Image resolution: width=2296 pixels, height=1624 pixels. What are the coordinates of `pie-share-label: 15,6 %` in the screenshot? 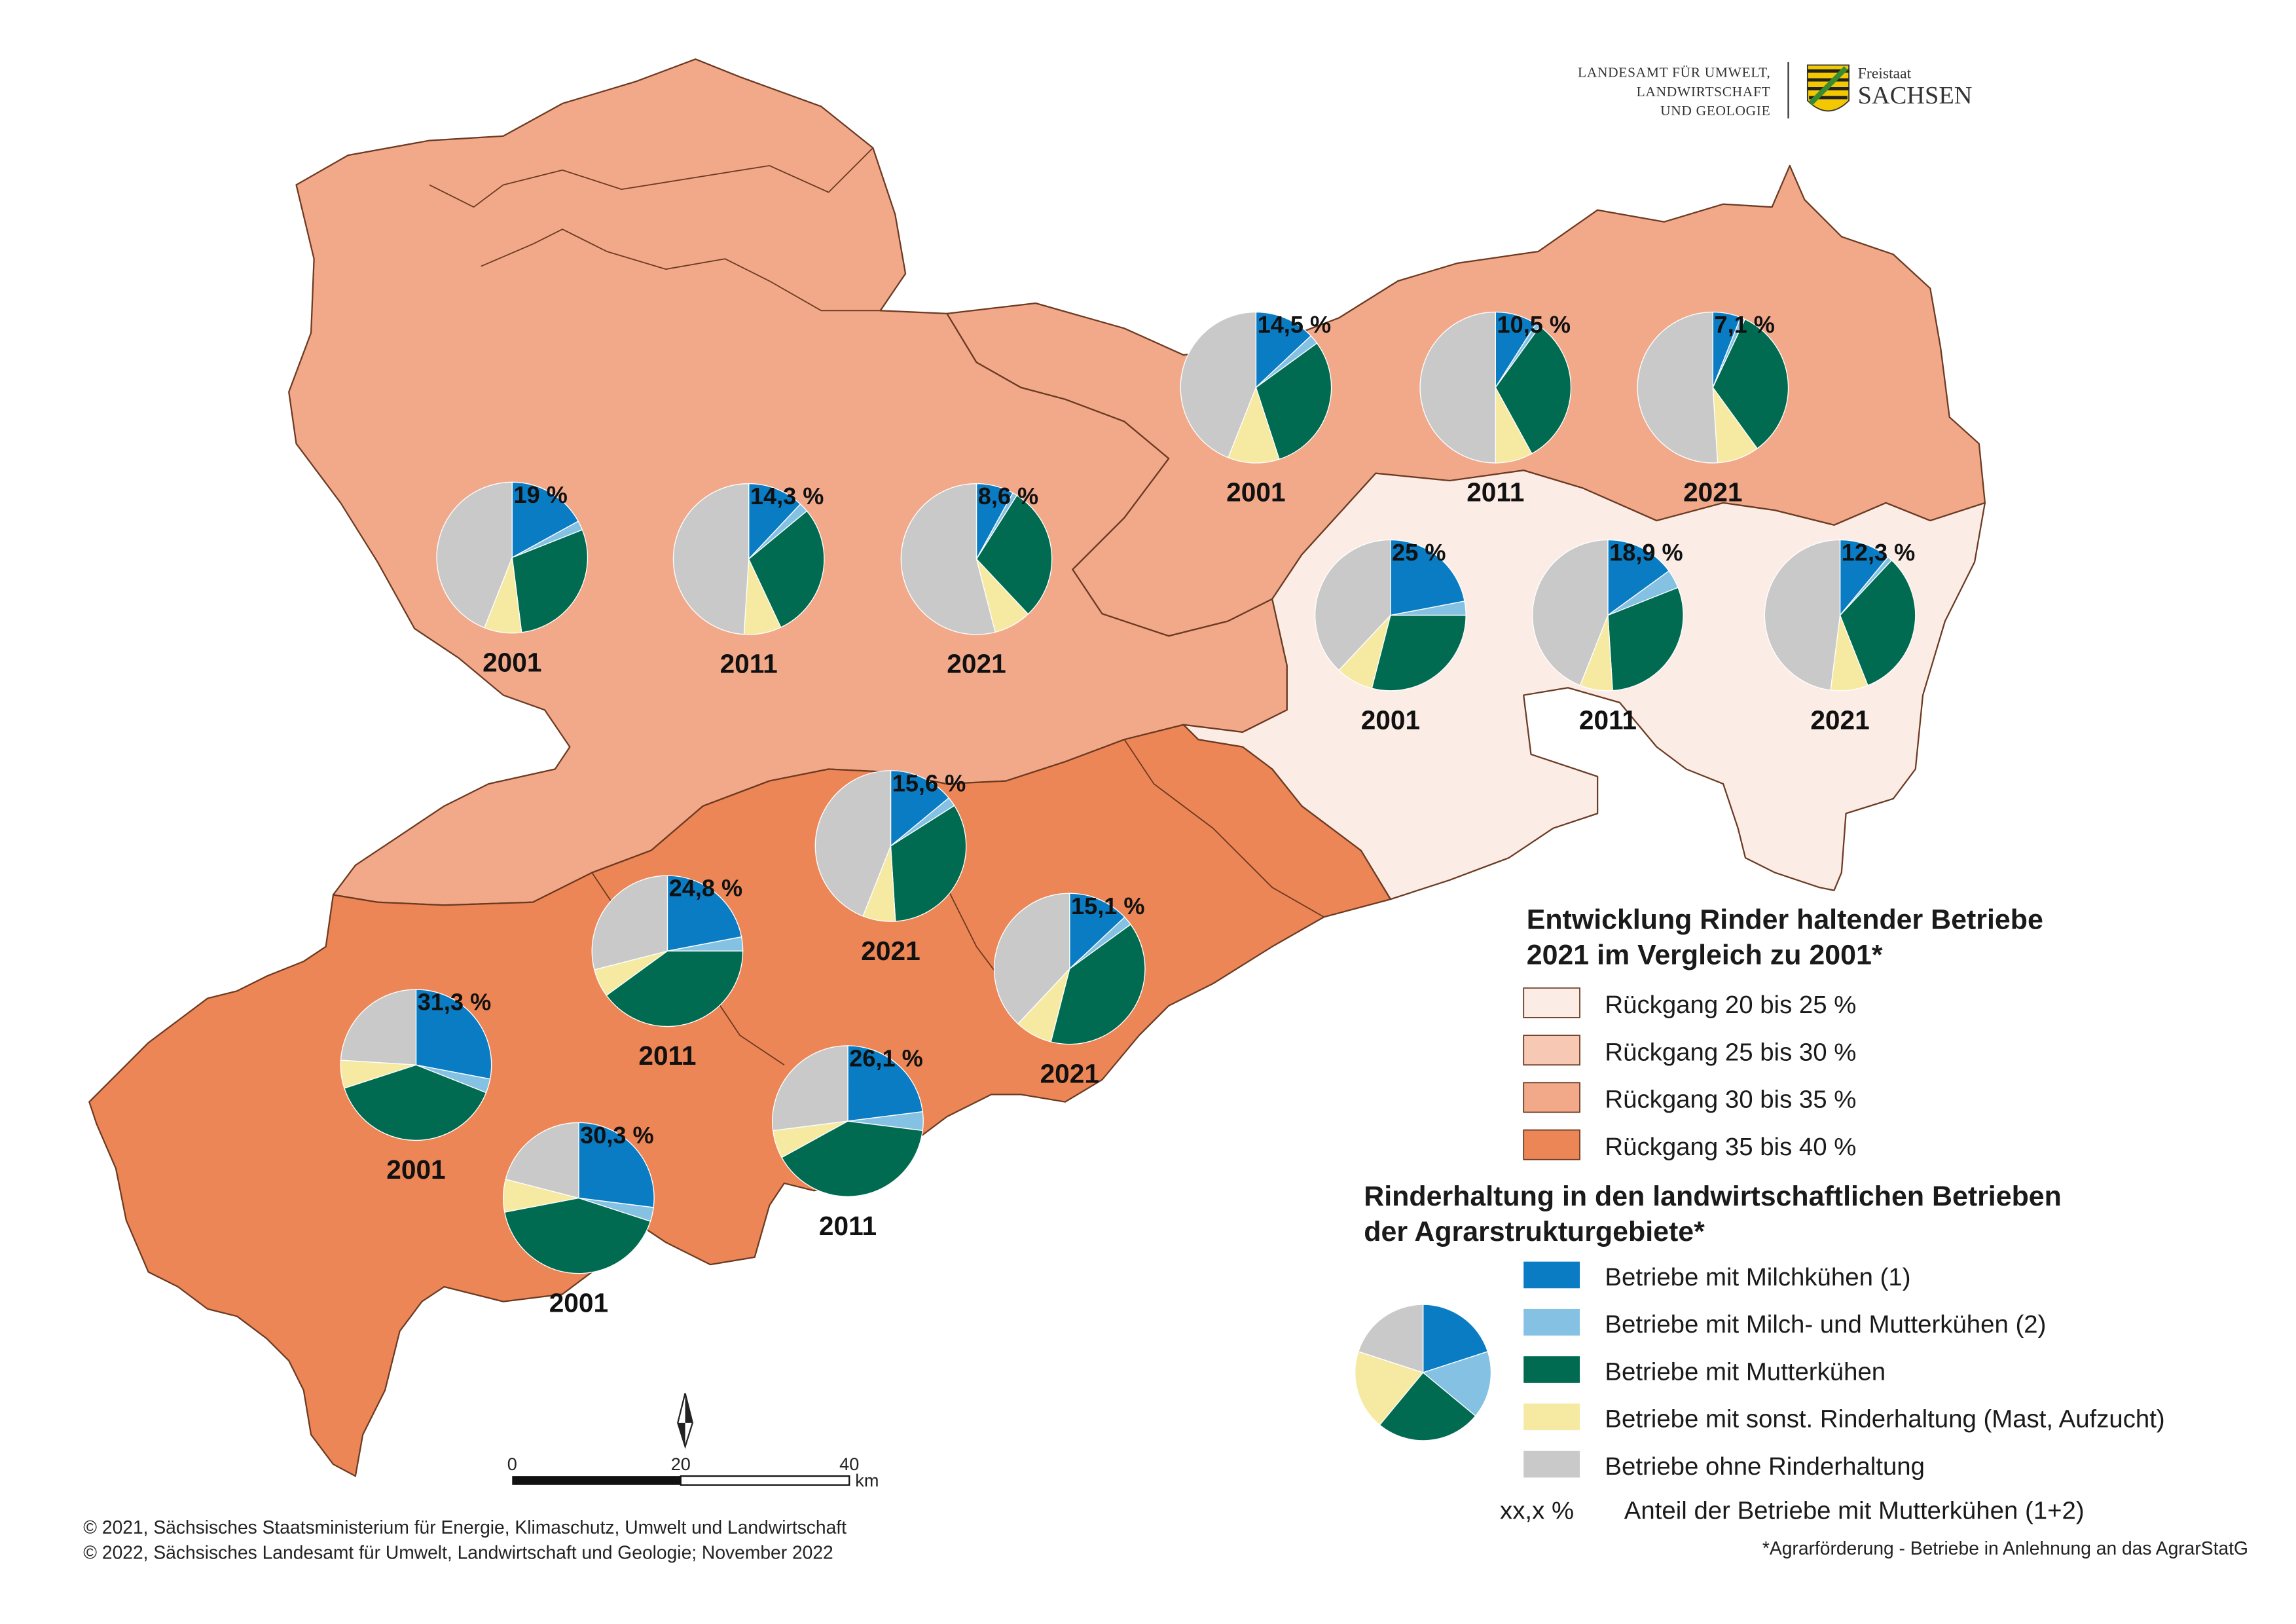 It's located at (929, 782).